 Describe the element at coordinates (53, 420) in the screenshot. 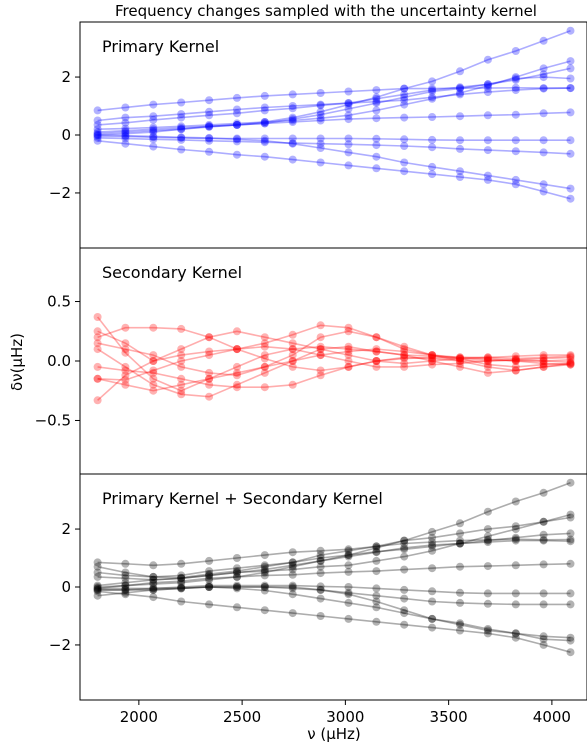

I see `y-tick-label: −0.5` at that location.